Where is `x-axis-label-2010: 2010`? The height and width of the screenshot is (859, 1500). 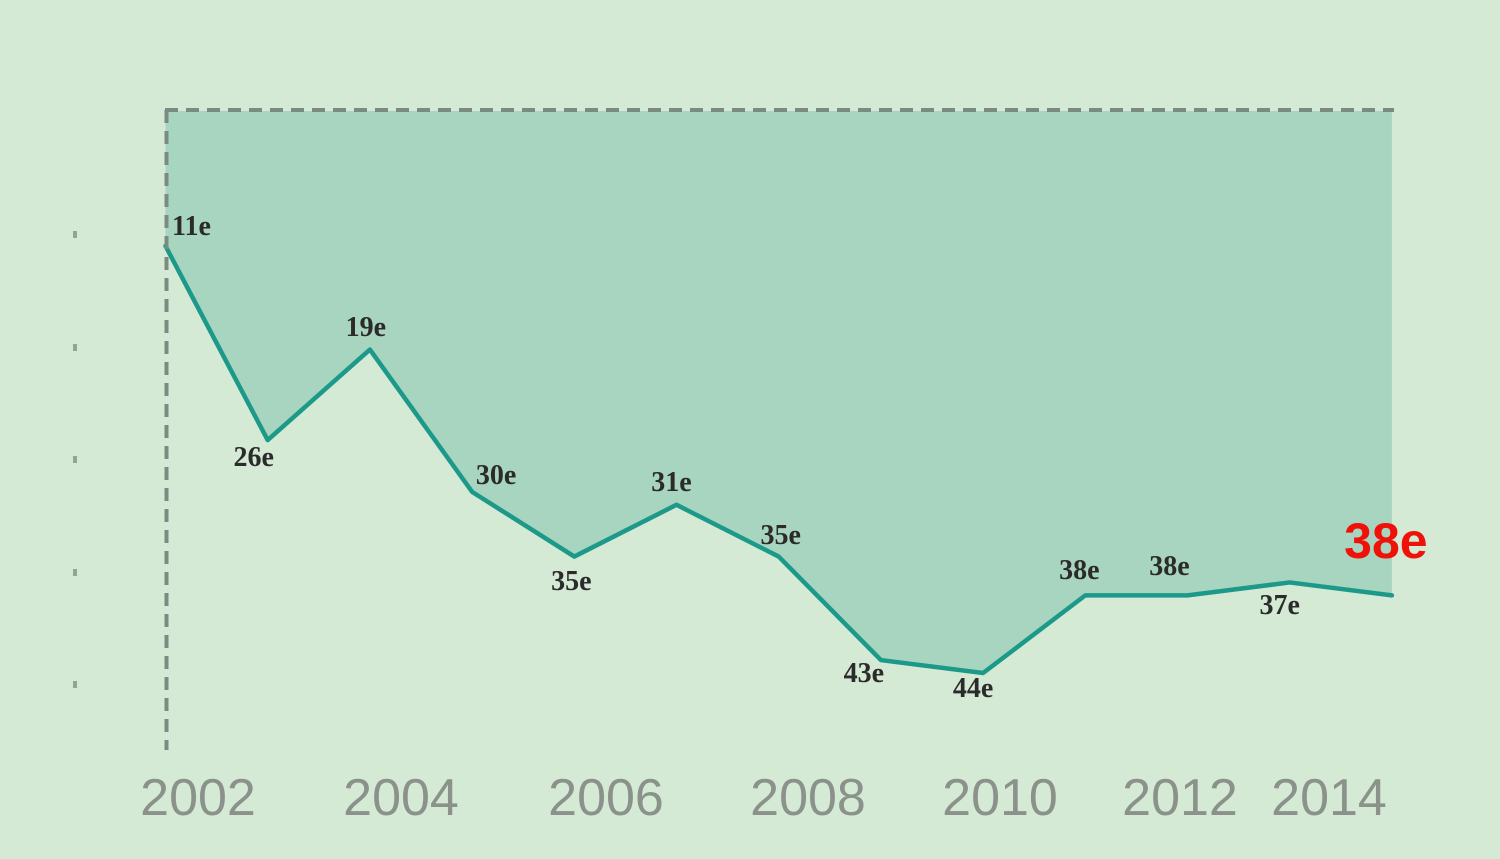 x-axis-label-2010: 2010 is located at coordinates (1000, 798).